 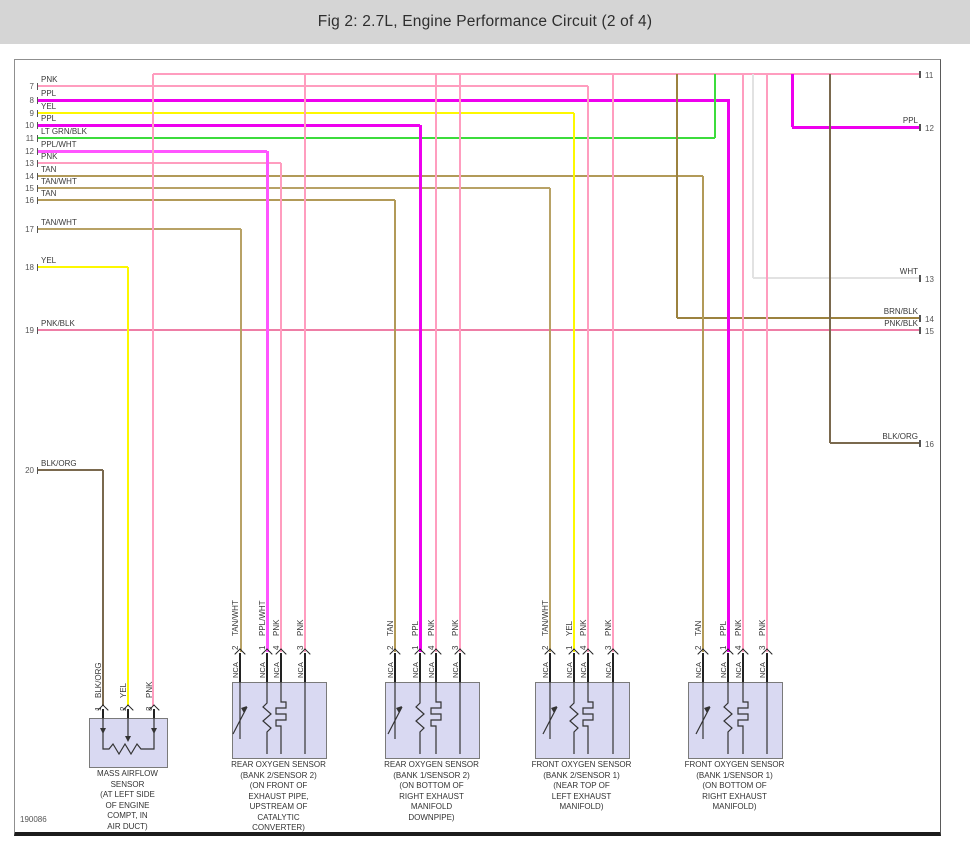 What do you see at coordinates (29, 470) in the screenshot?
I see `pin-number: 20` at bounding box center [29, 470].